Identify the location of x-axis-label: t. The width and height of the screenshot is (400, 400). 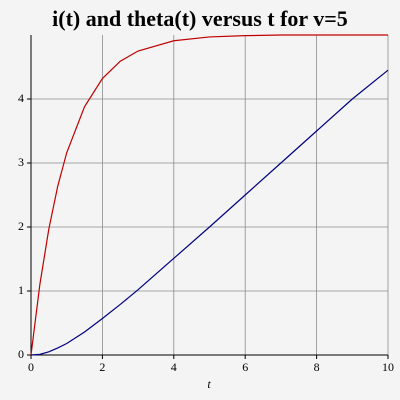
(209, 384).